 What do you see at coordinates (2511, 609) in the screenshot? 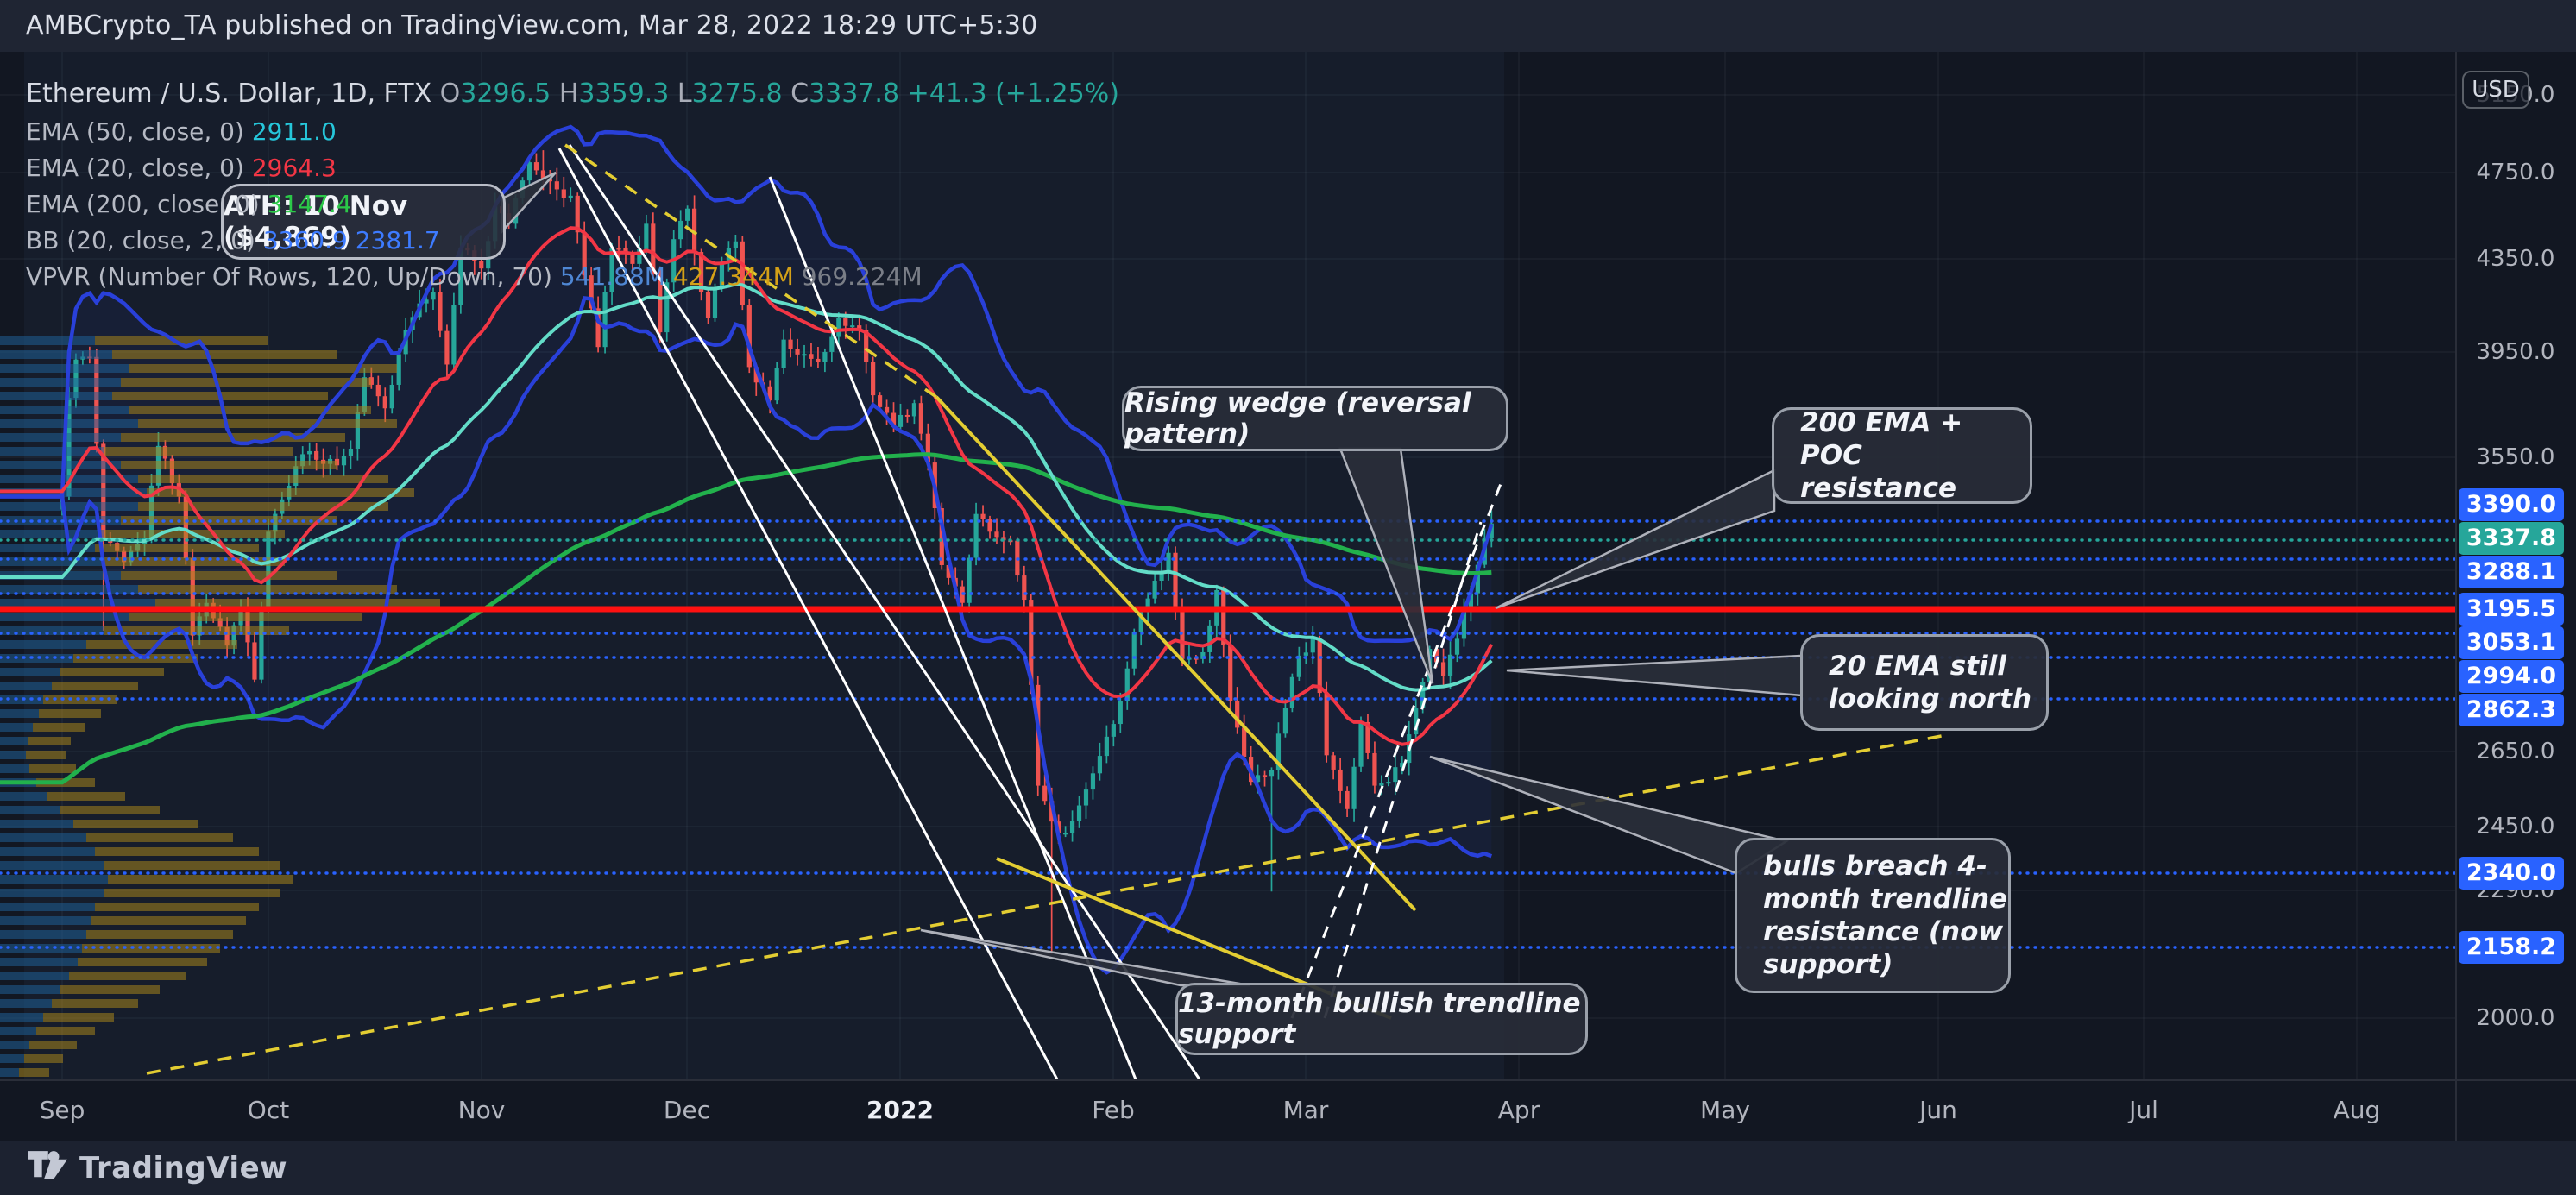
I see `level-price-label: 3195.5` at bounding box center [2511, 609].